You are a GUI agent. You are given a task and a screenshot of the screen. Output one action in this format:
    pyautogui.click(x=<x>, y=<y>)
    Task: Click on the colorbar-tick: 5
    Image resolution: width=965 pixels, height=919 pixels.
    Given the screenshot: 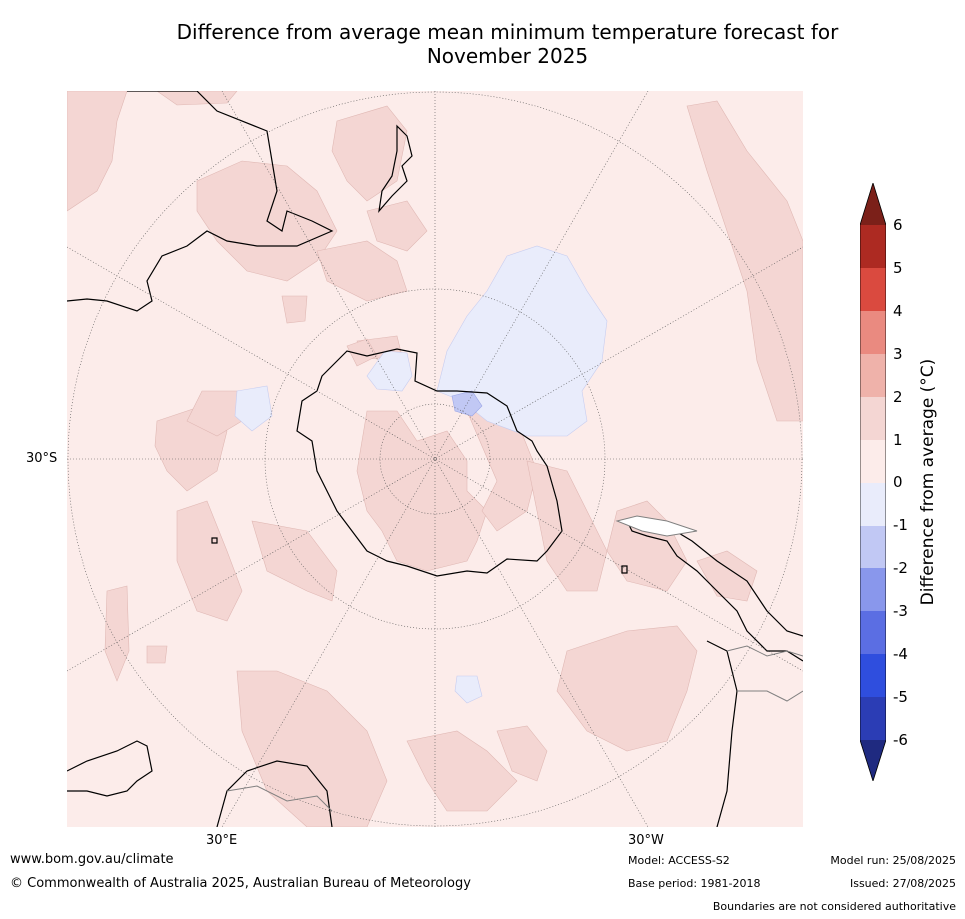 What is the action you would take?
    pyautogui.click(x=898, y=268)
    